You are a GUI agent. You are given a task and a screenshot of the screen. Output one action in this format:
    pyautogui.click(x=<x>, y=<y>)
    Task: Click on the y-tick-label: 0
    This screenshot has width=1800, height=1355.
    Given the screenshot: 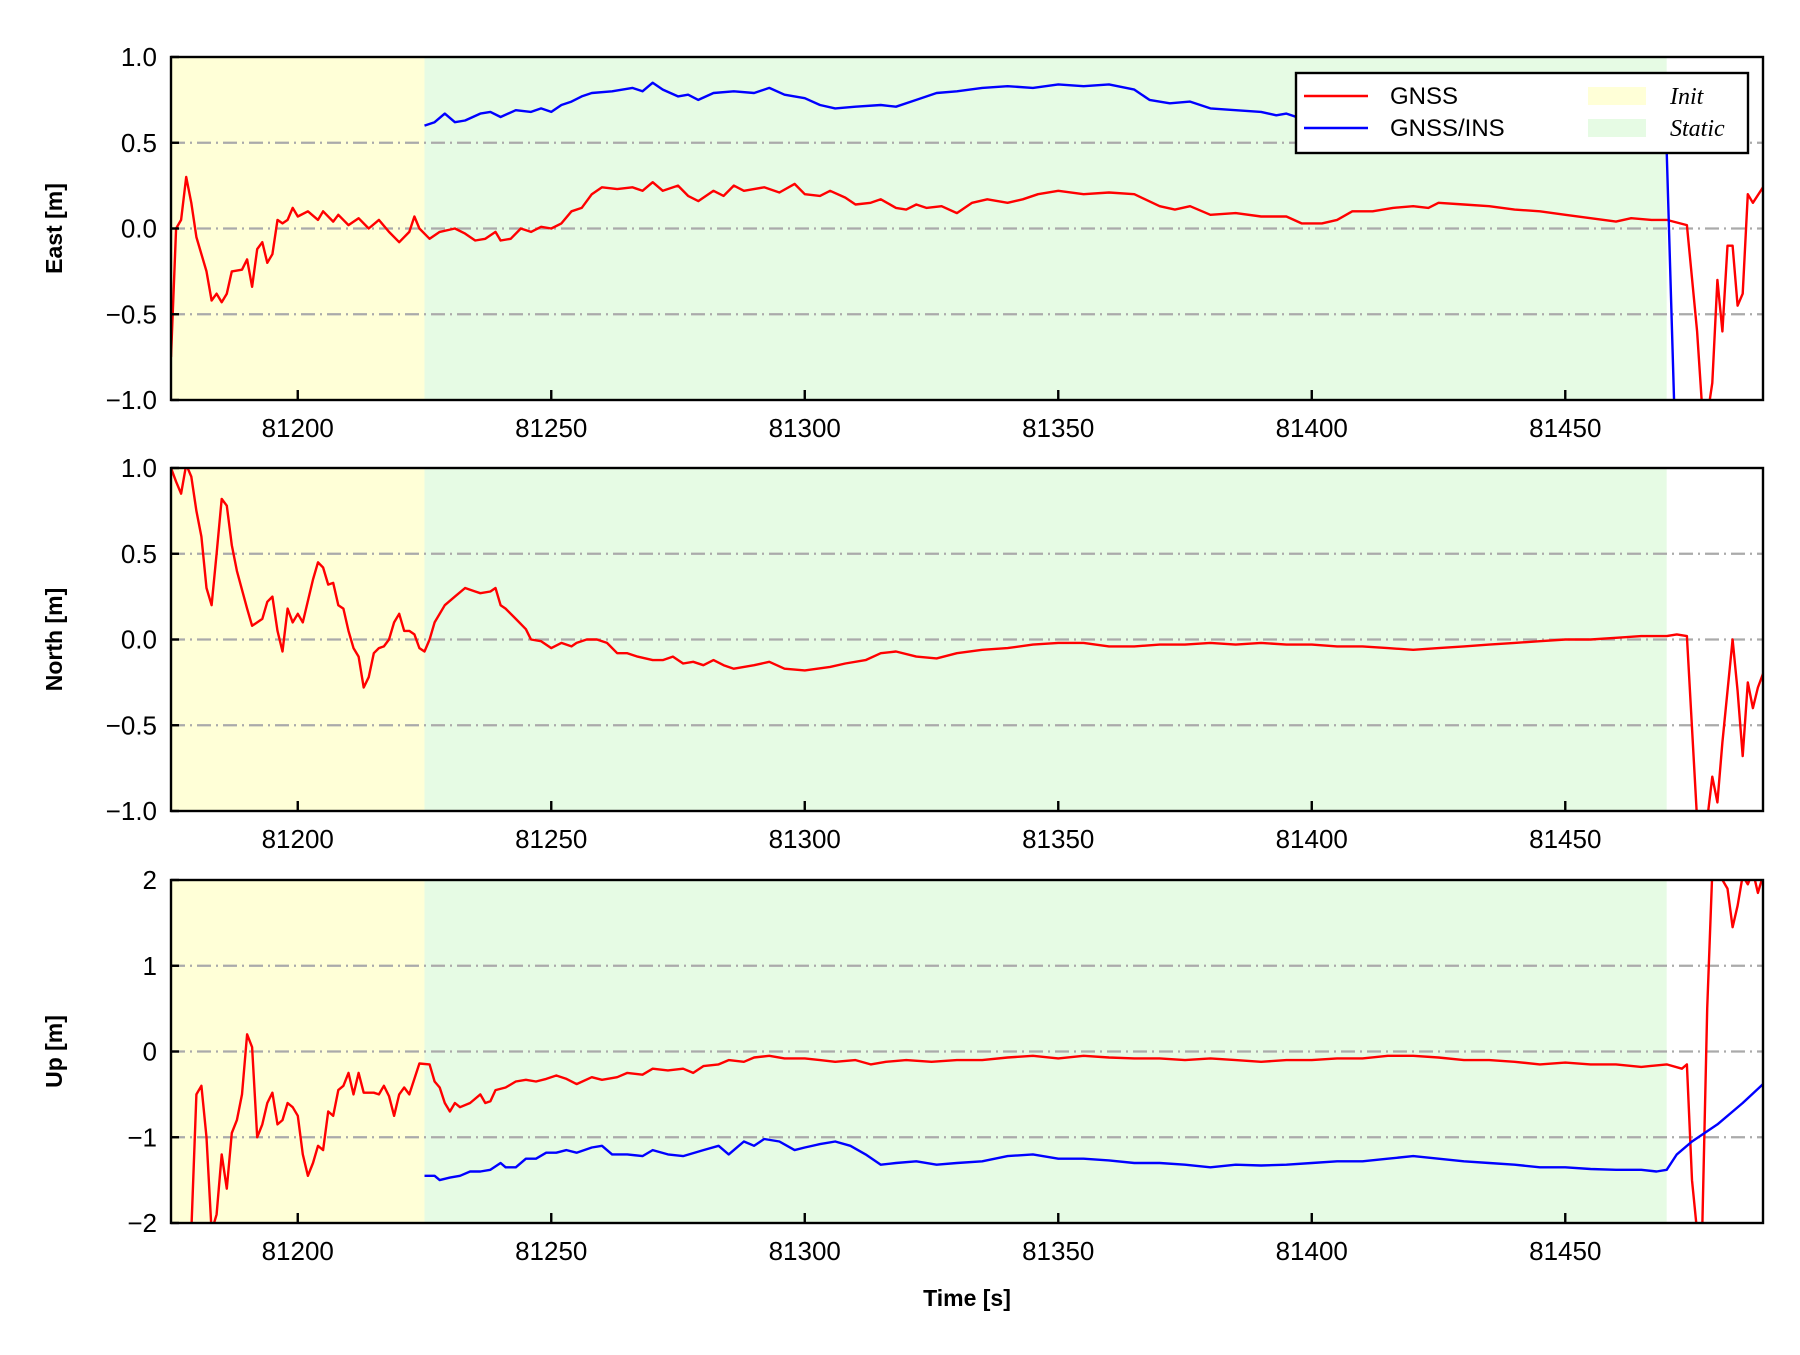 What is the action you would take?
    pyautogui.click(x=150, y=1052)
    